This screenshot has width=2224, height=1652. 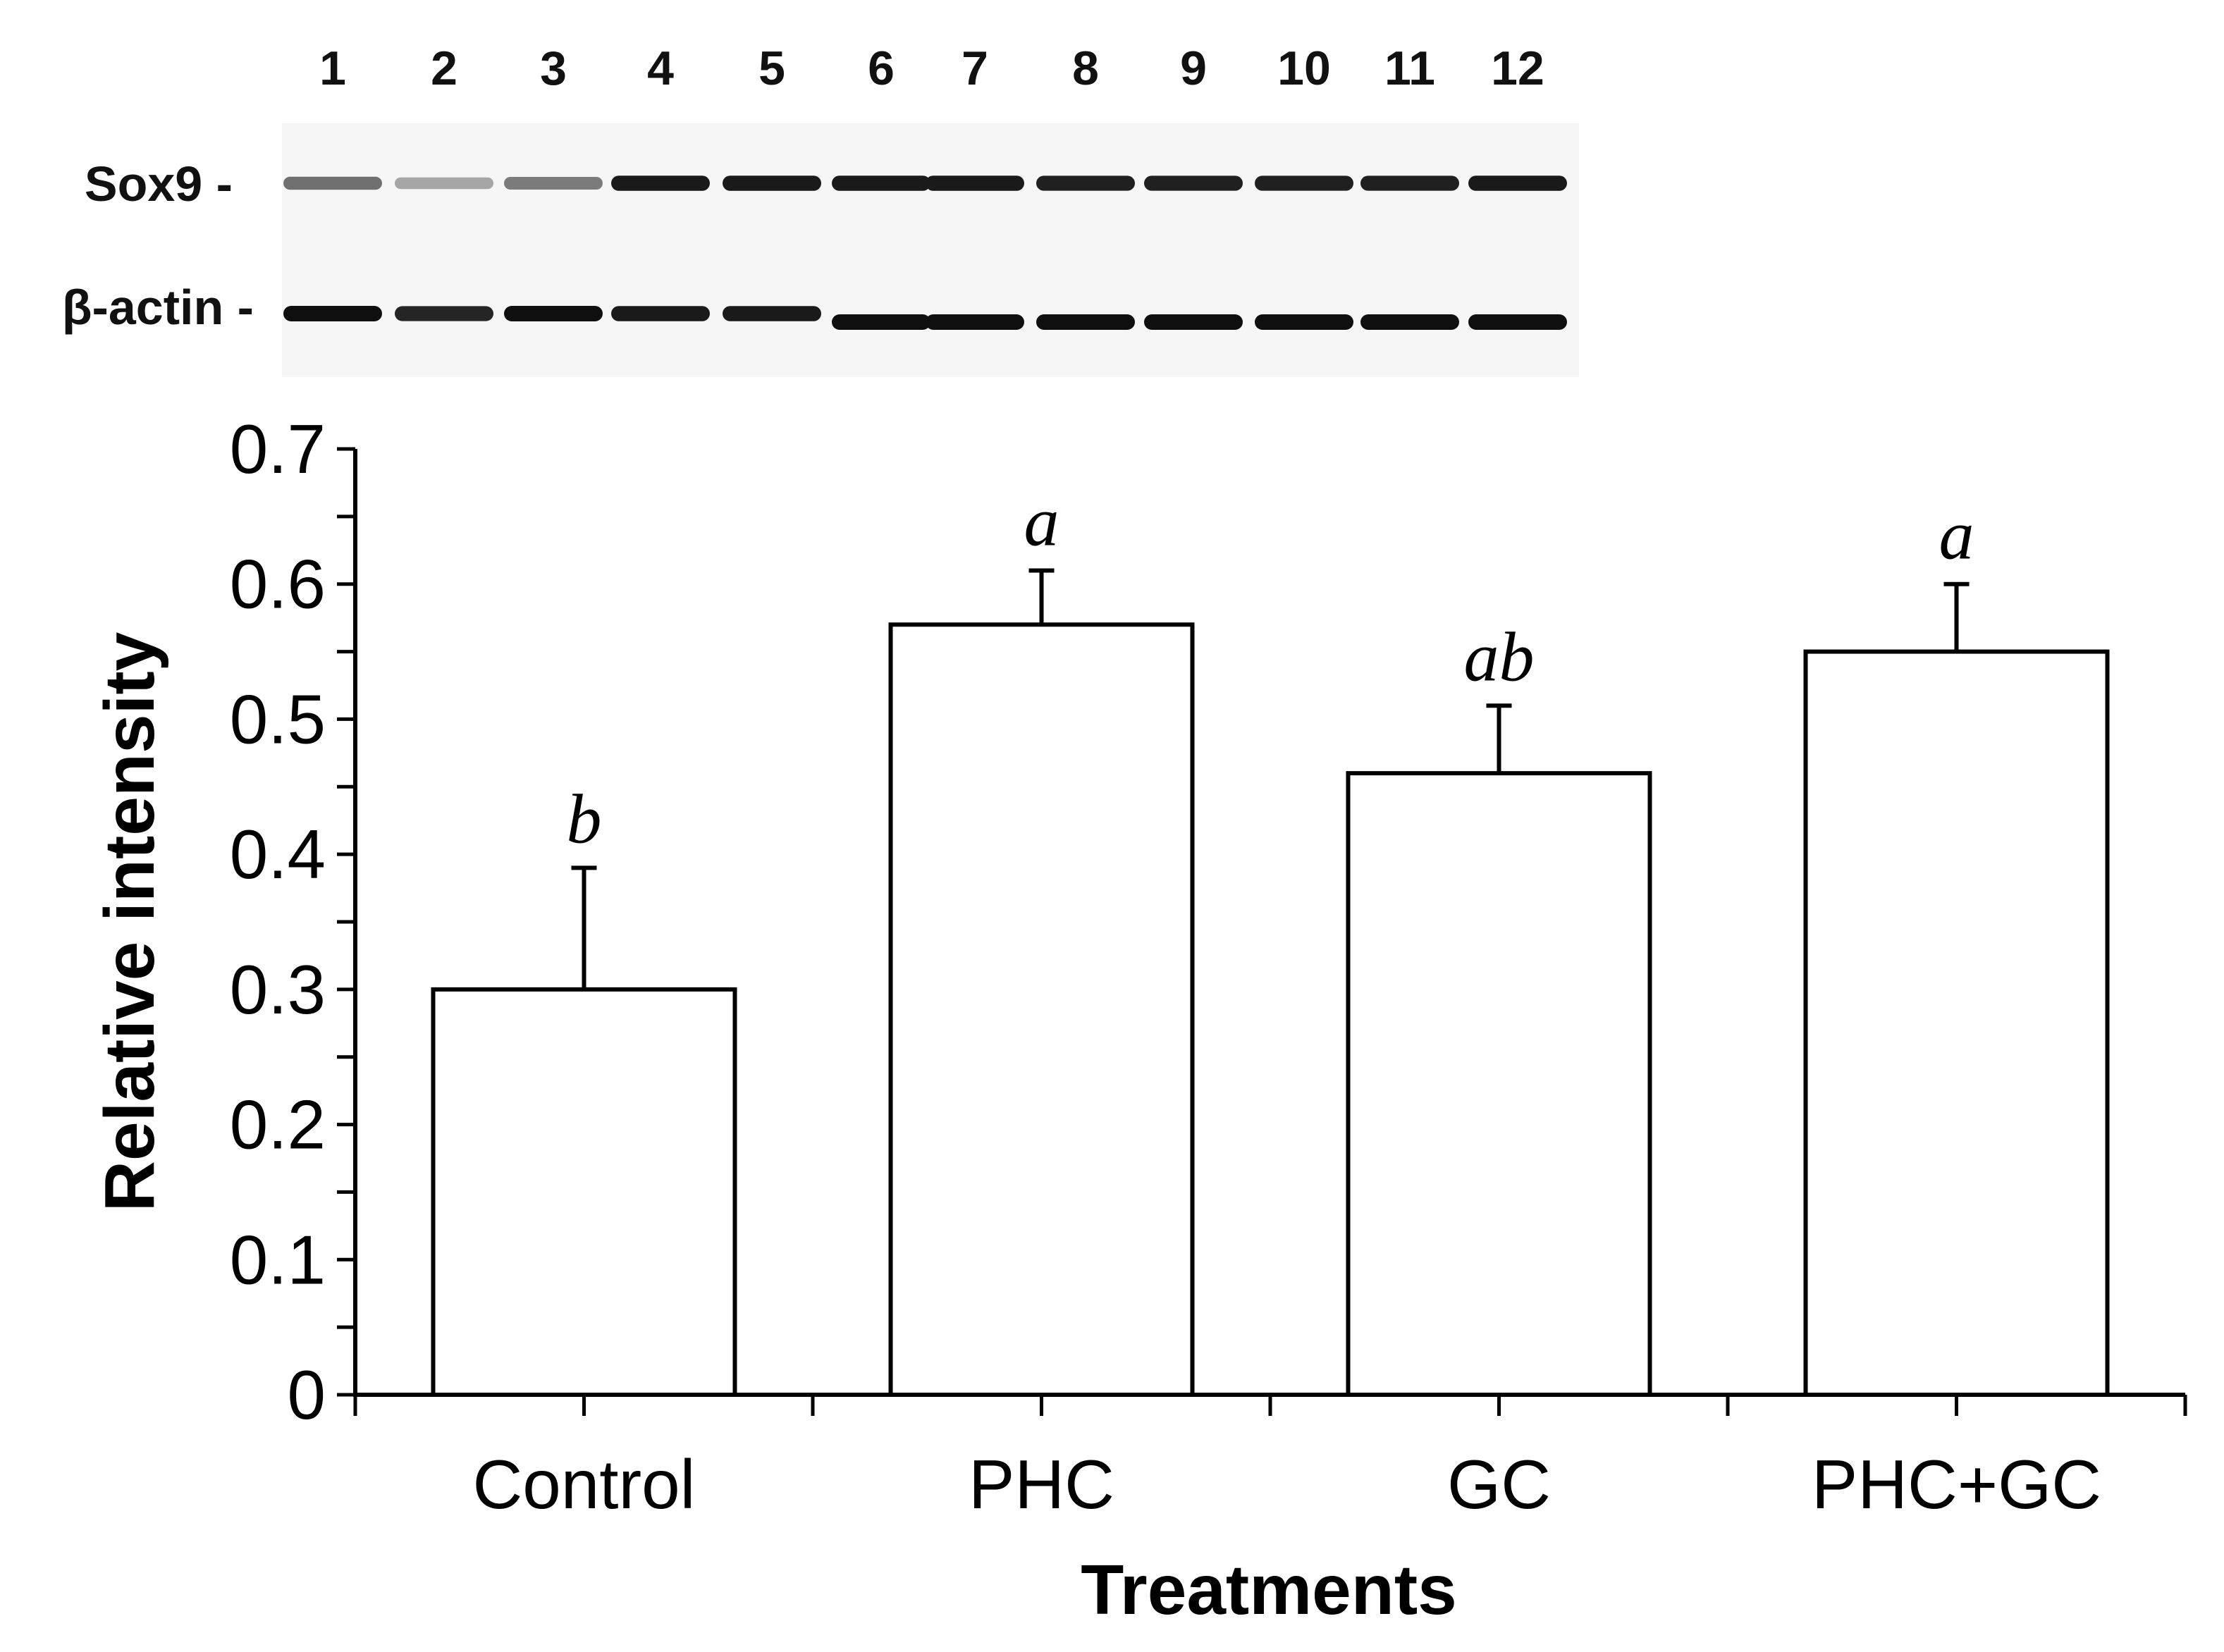 I want to click on lane-number-8: 8, so click(x=1085, y=68).